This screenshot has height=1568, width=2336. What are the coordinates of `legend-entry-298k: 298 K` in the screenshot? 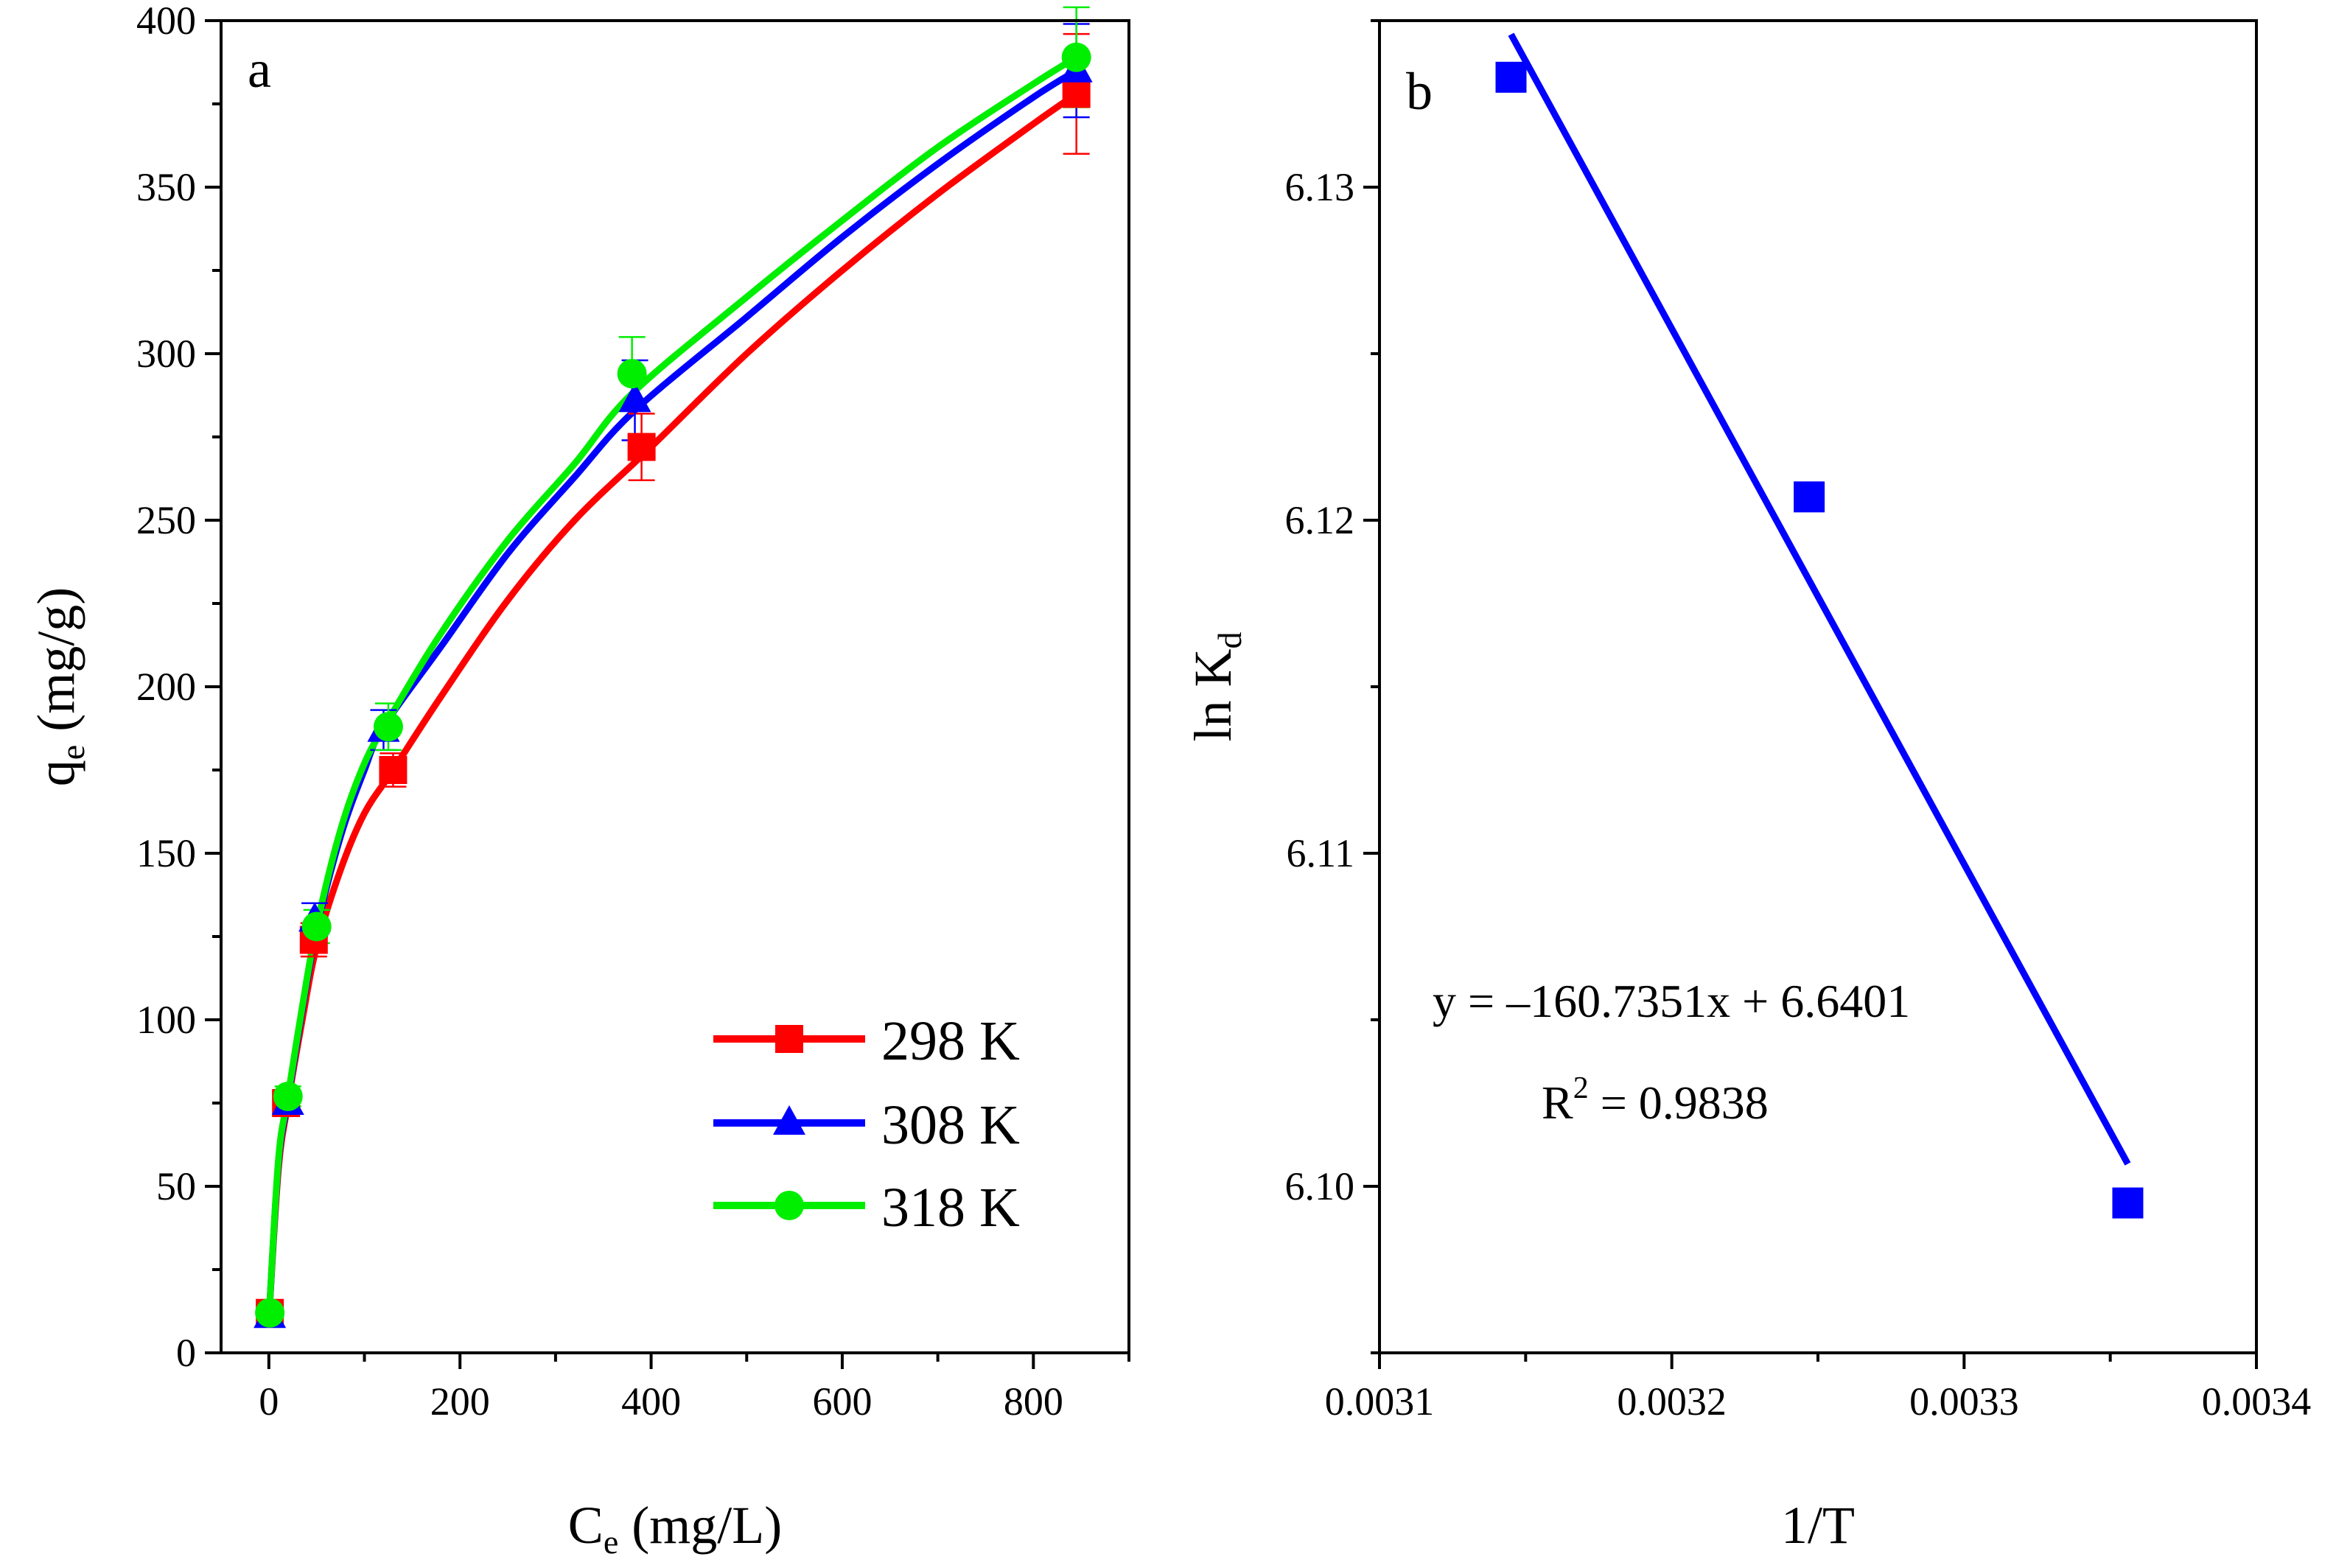 It's located at (866, 1041).